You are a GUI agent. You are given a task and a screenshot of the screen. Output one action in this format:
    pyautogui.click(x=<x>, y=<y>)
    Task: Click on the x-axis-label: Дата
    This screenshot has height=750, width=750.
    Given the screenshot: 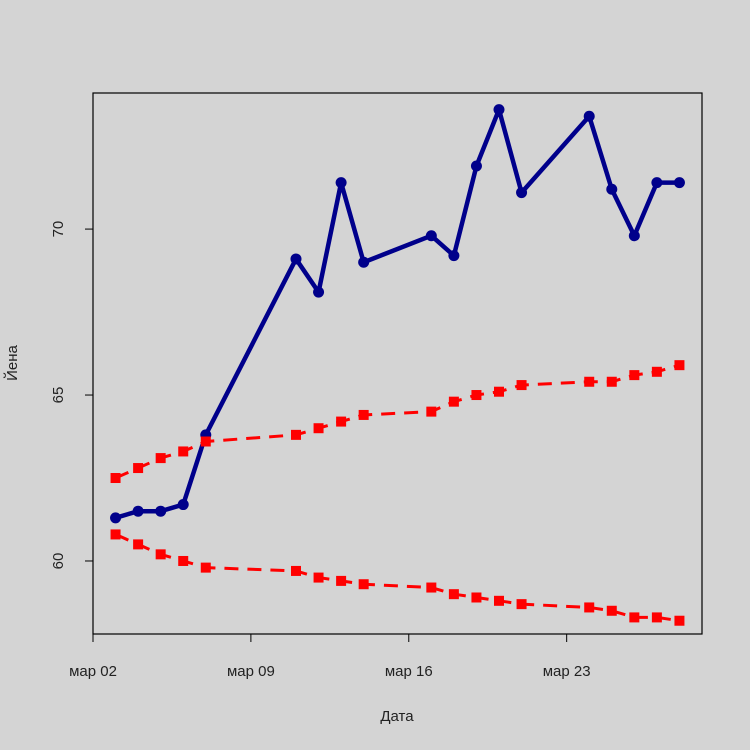 What is the action you would take?
    pyautogui.click(x=397, y=716)
    